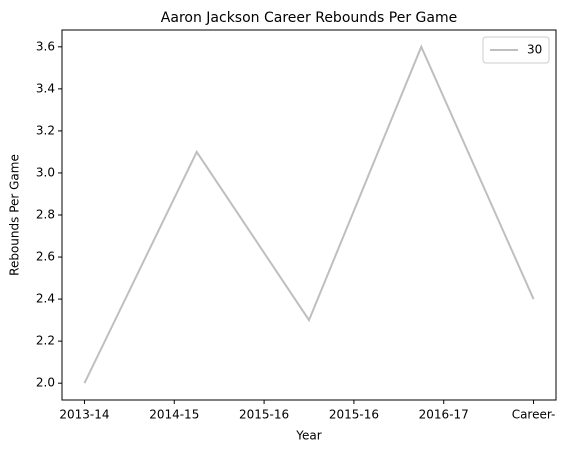  What do you see at coordinates (444, 415) in the screenshot?
I see `x-tick-label: 2016-17` at bounding box center [444, 415].